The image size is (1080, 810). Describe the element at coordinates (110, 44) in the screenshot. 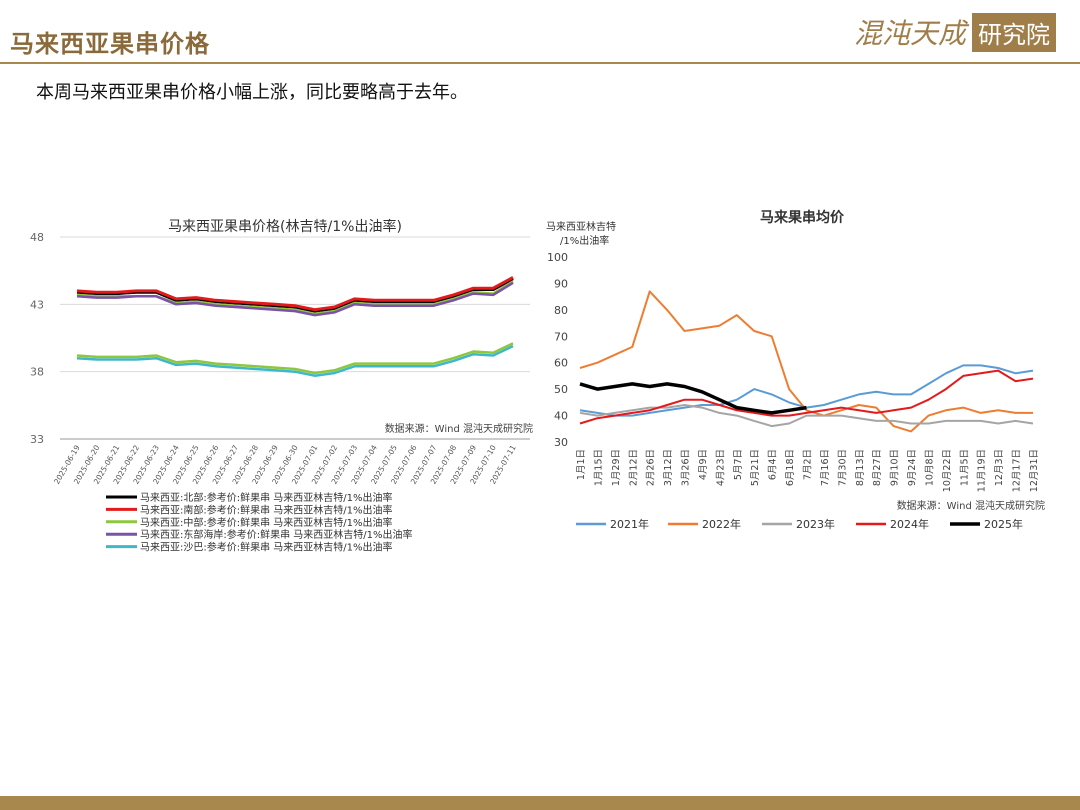

I see `page-title: 马来西亚果串价格` at that location.